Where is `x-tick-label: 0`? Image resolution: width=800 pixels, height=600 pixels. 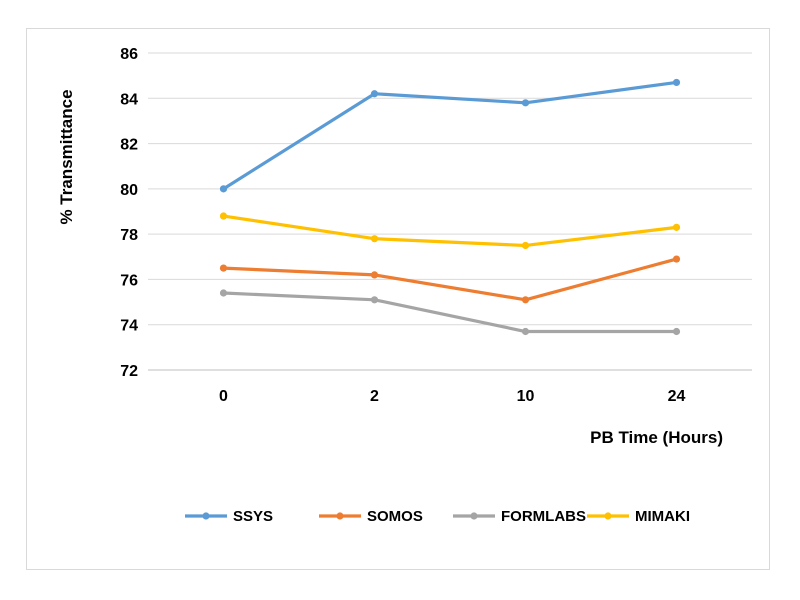 x-tick-label: 0 is located at coordinates (223, 396).